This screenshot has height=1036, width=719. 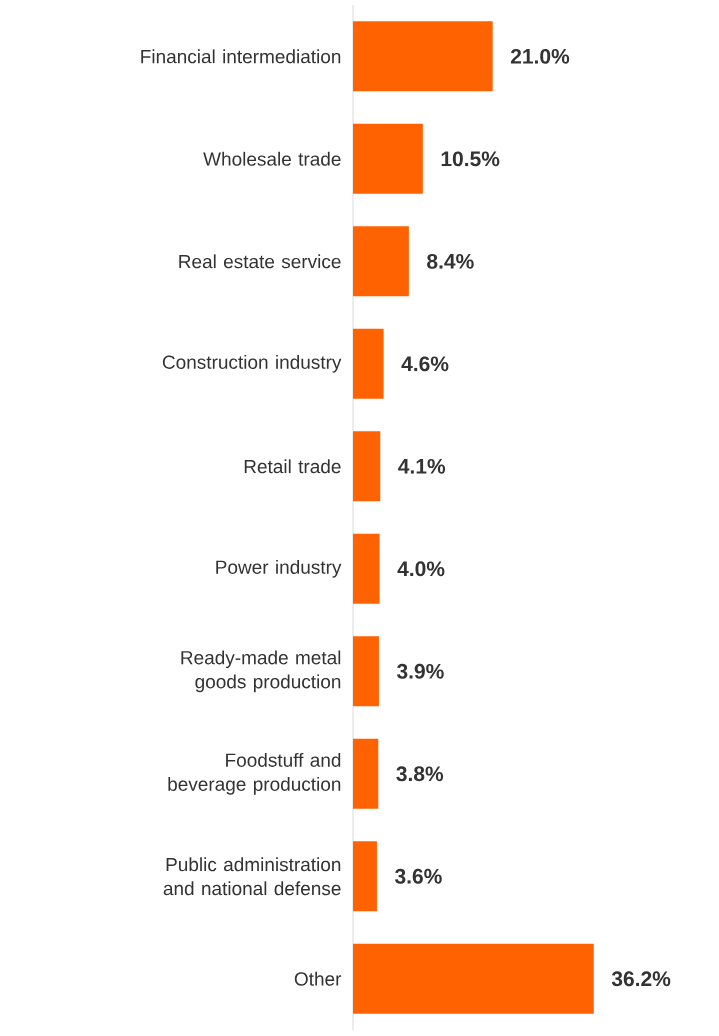 What do you see at coordinates (420, 671) in the screenshot?
I see `data-label: 3.9%` at bounding box center [420, 671].